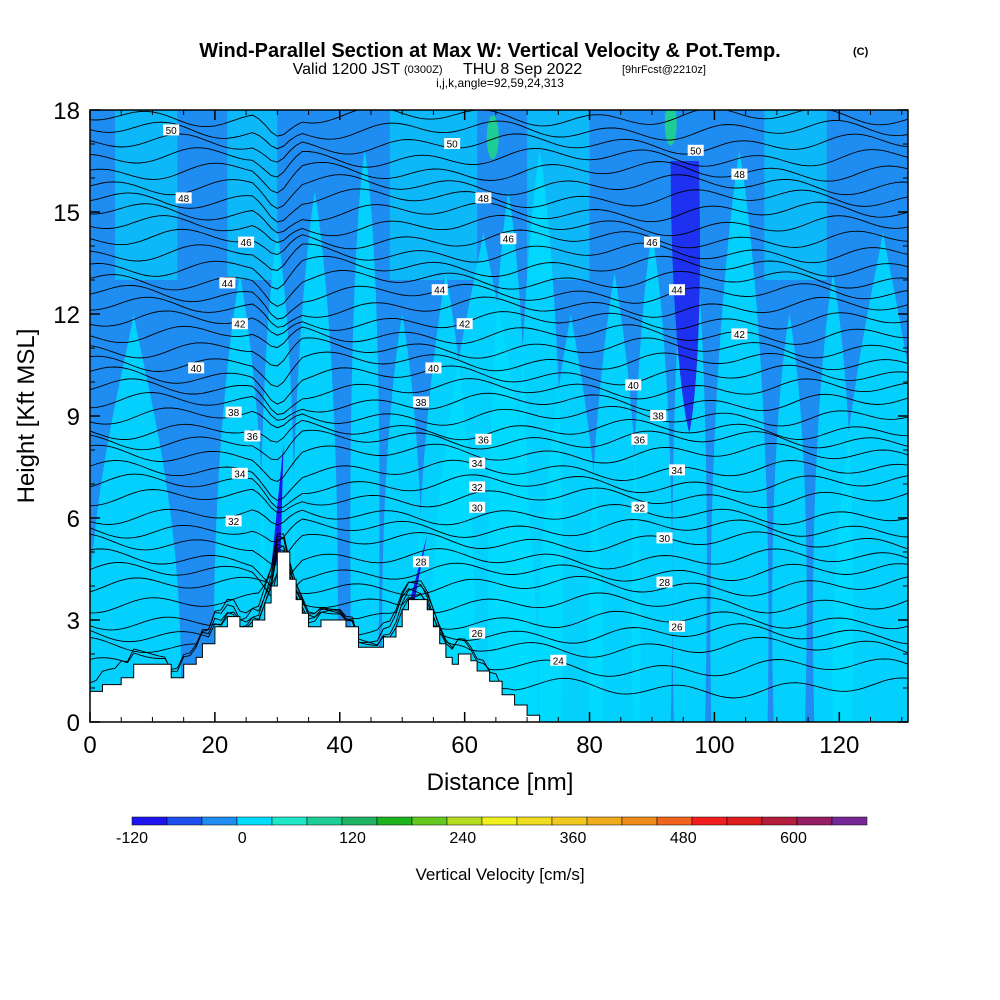 This screenshot has height=1000, width=1000. Describe the element at coordinates (861, 52) in the screenshot. I see `copyright-mark: (C)` at that location.